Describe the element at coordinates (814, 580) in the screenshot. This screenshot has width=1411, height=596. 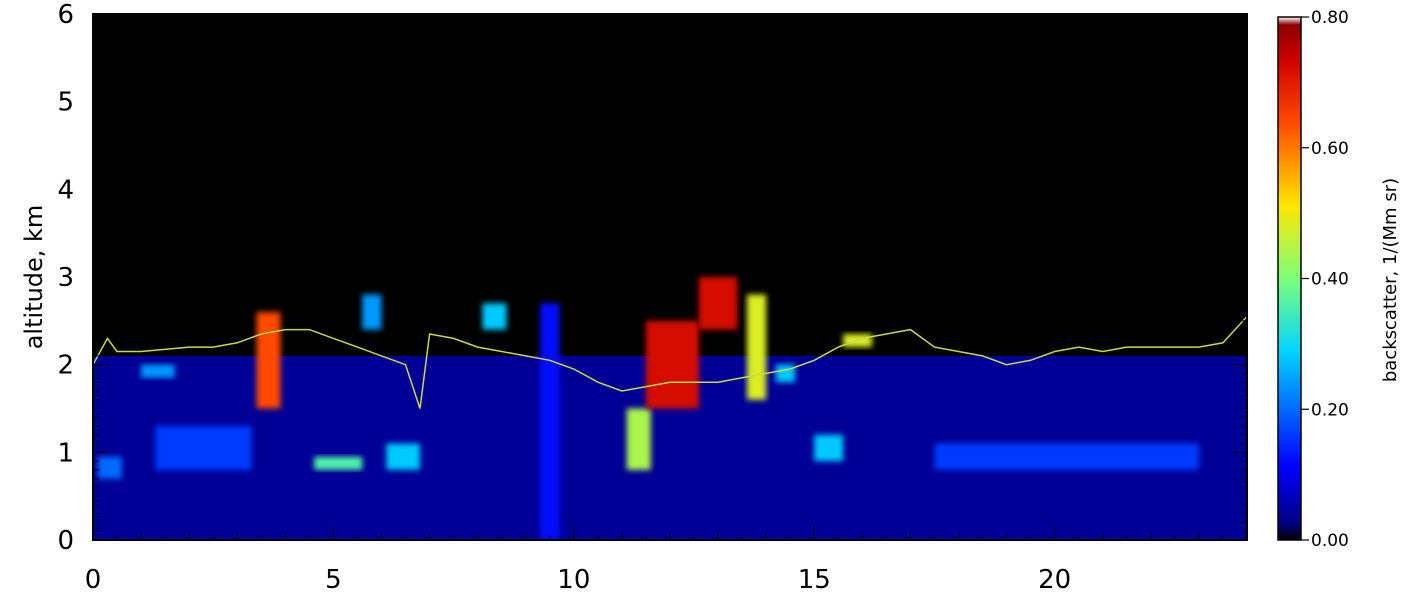
I see `x-tick-label: 15` at that location.